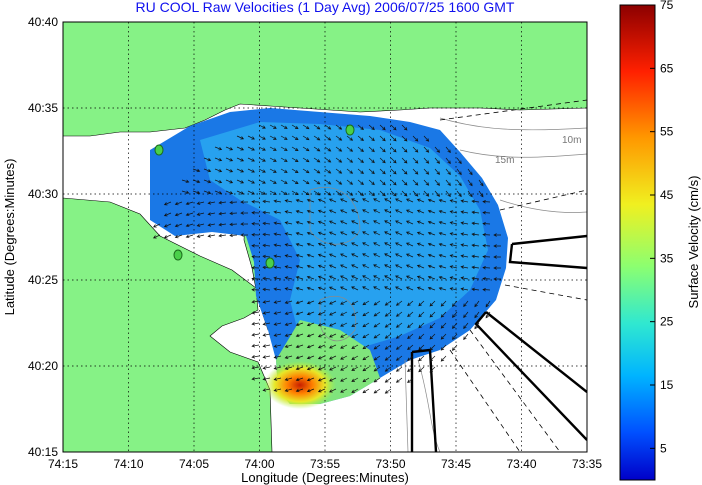 The height and width of the screenshot is (485, 702). I want to click on x-tick-label: 73:50, so click(390, 464).